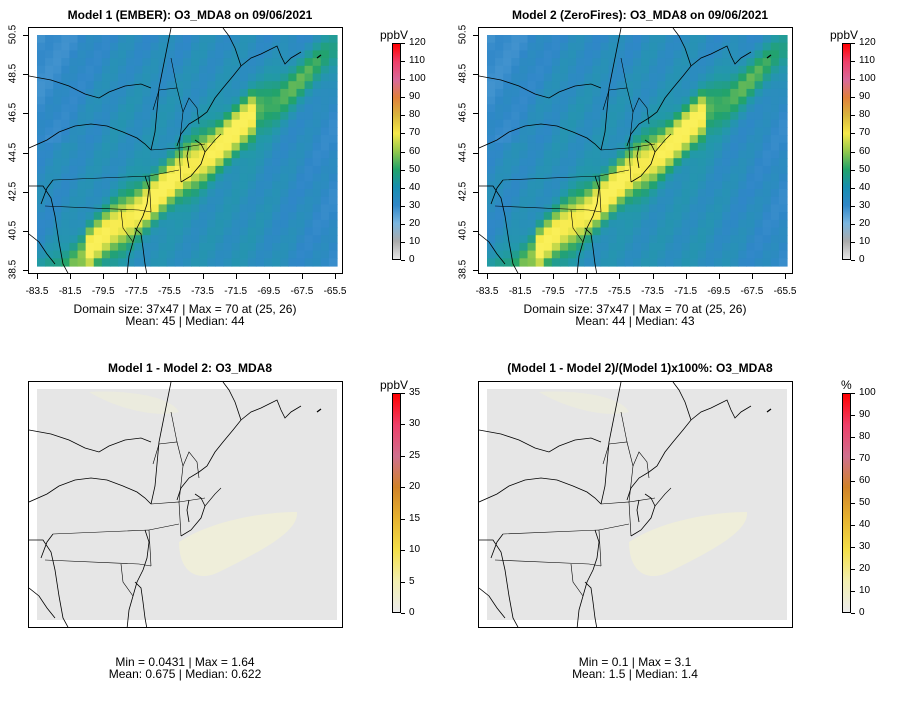 This screenshot has width=900, height=706. I want to click on colorbar-unit: ppbV, so click(844, 35).